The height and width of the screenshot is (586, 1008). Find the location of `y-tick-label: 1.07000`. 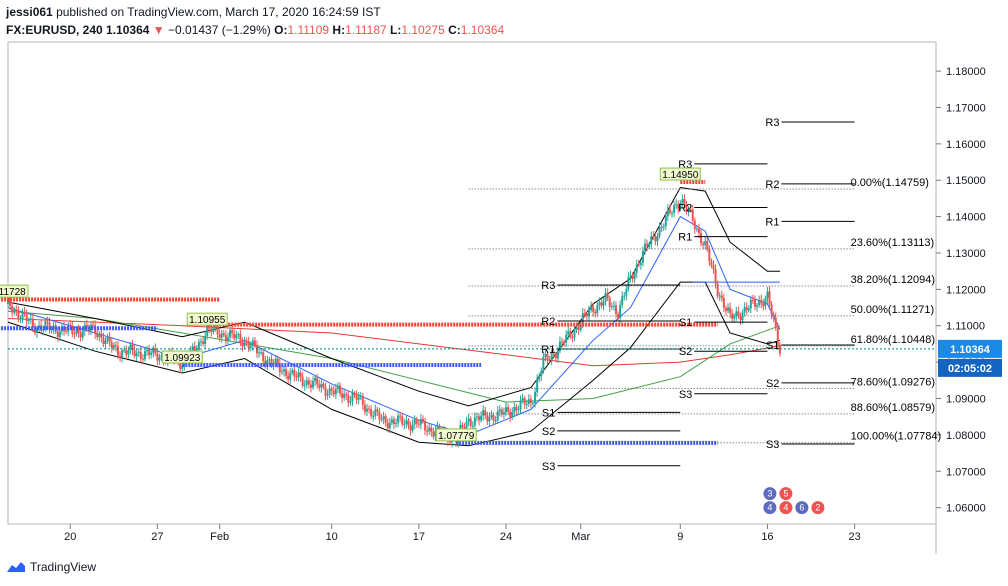

y-tick-label: 1.07000 is located at coordinates (966, 472).